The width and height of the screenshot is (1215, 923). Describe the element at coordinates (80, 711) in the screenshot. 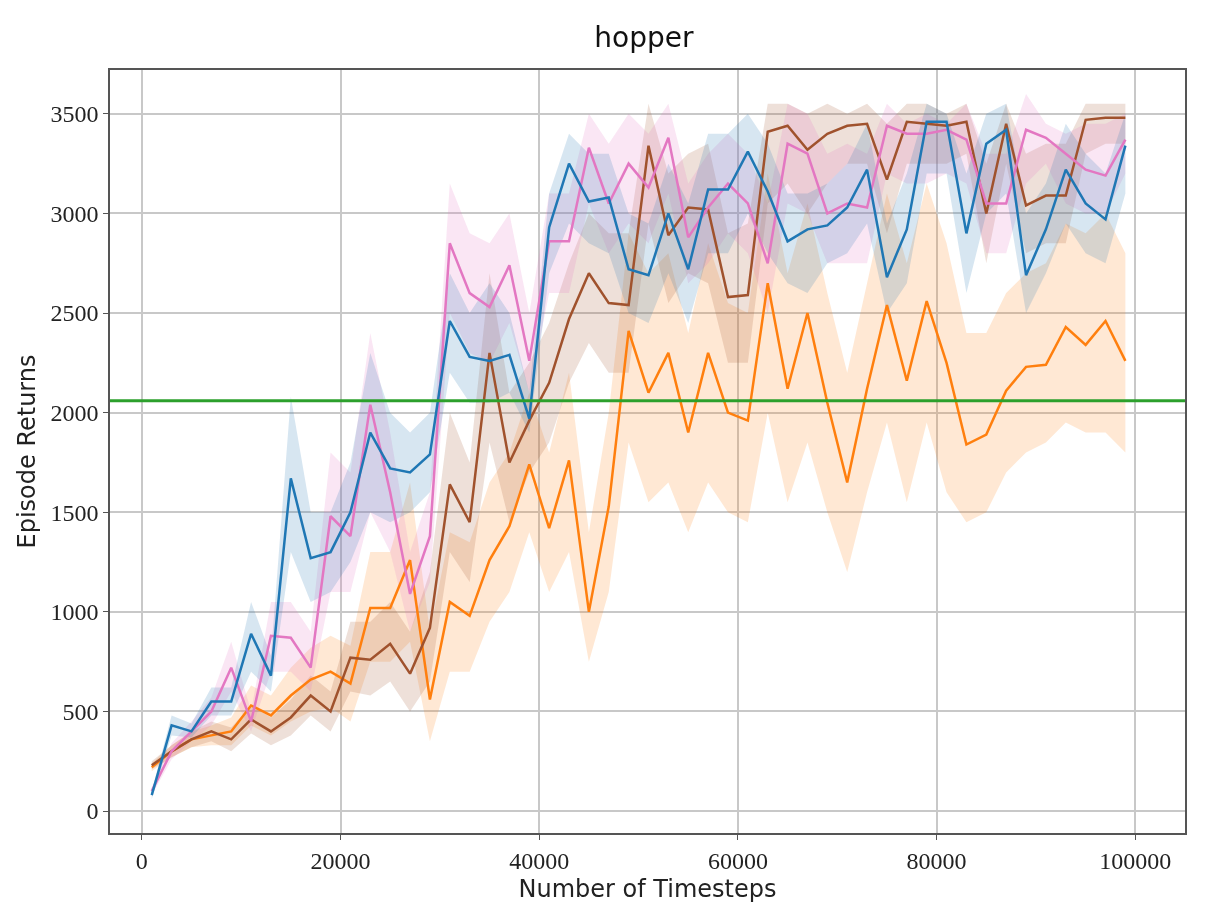

I see `y-tick-label: 500` at that location.